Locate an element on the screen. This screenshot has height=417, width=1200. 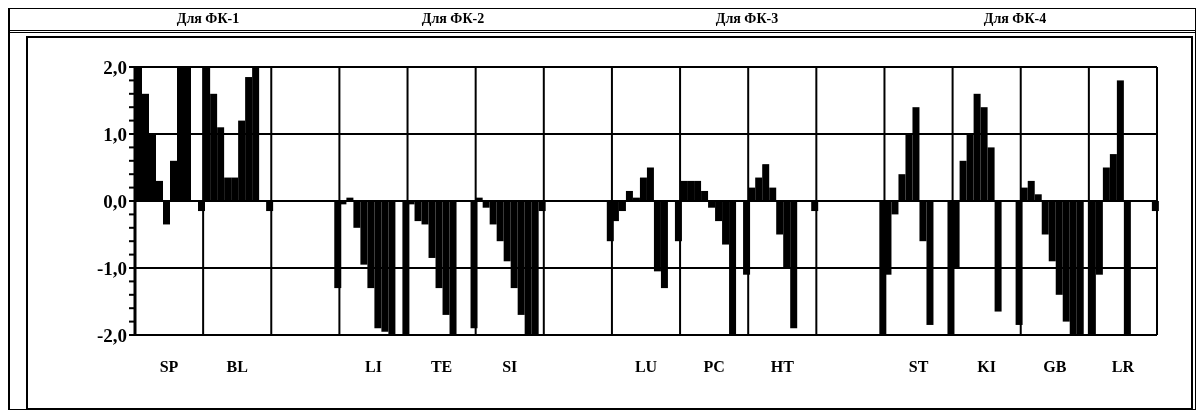
text: Для ФК-2 is located at coordinates (453, 19).